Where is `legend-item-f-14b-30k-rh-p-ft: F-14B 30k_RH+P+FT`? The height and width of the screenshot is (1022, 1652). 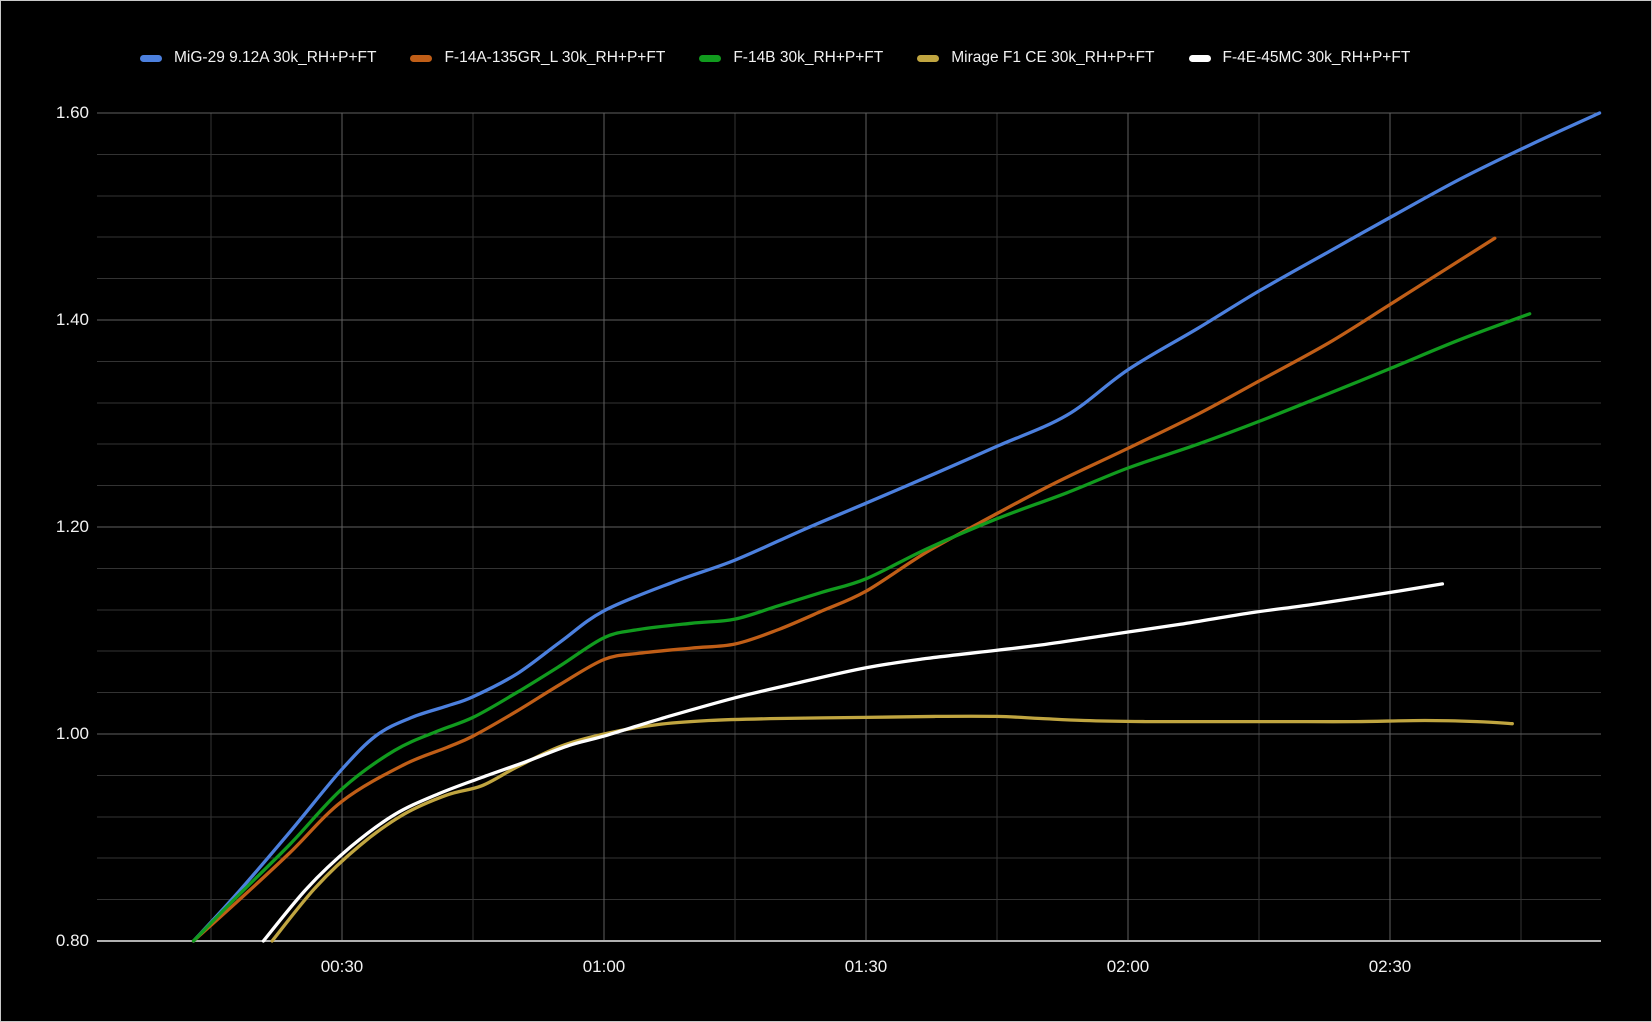
legend-item-f-14b-30k-rh-p-ft: F-14B 30k_RH+P+FT is located at coordinates (791, 58).